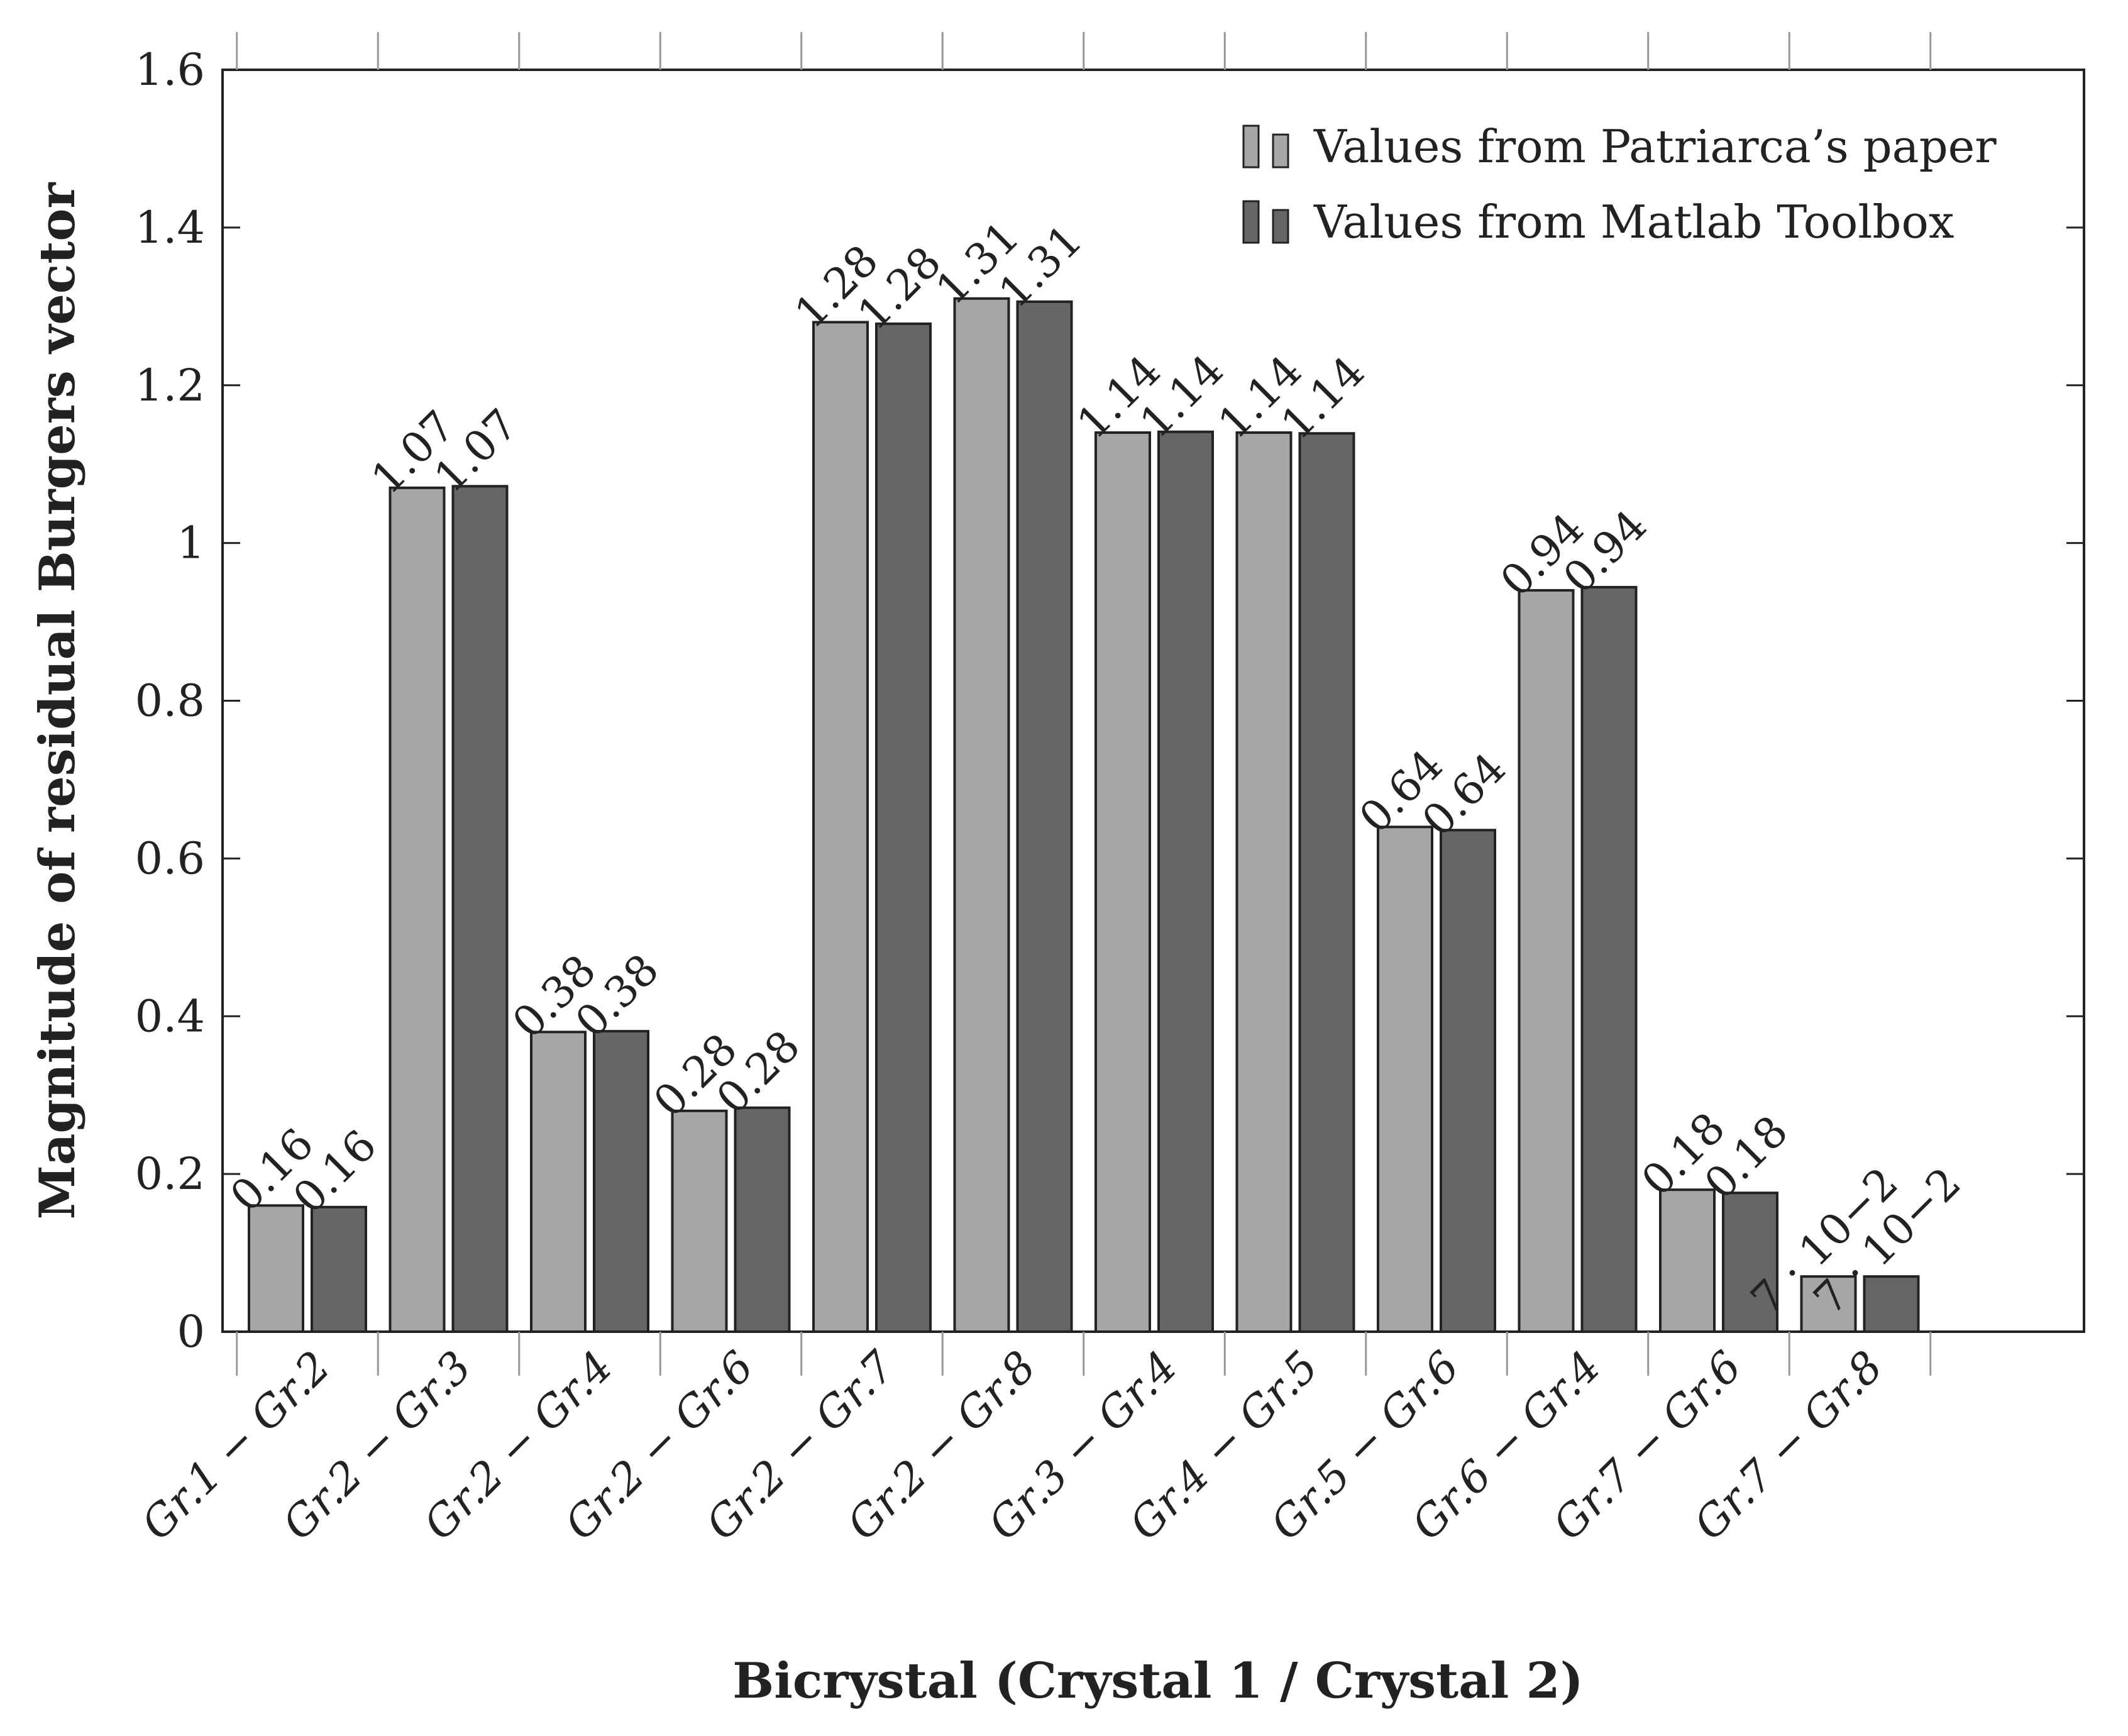  Describe the element at coordinates (170, 70) in the screenshot. I see `y-tick-label: 1.6` at that location.